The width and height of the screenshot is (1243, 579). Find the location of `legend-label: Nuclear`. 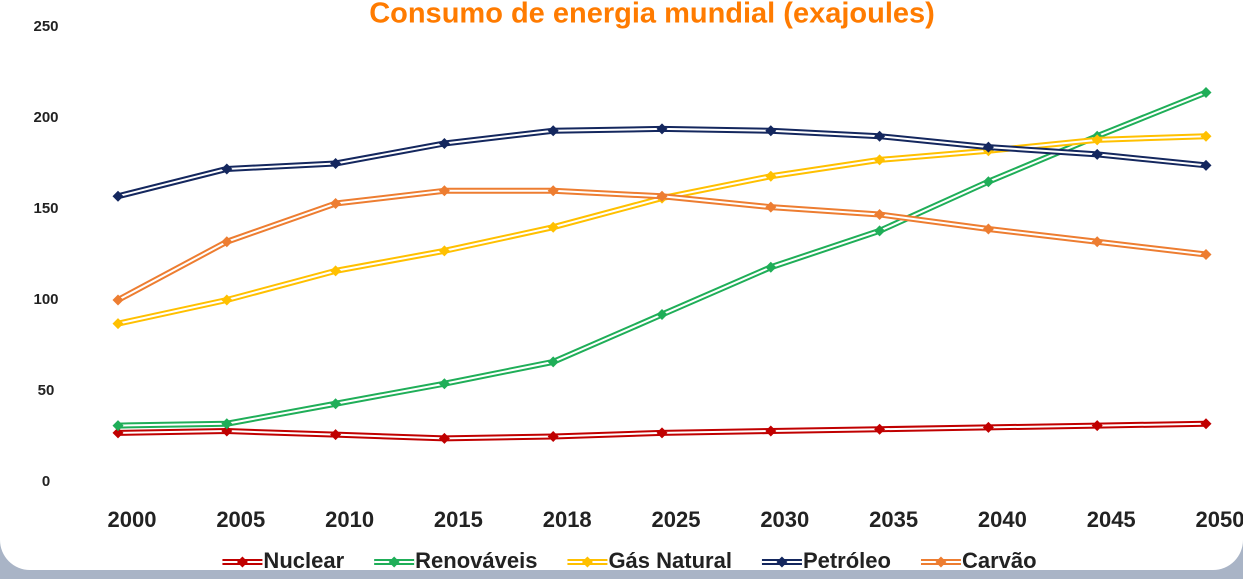

legend-label: Nuclear is located at coordinates (303, 560).